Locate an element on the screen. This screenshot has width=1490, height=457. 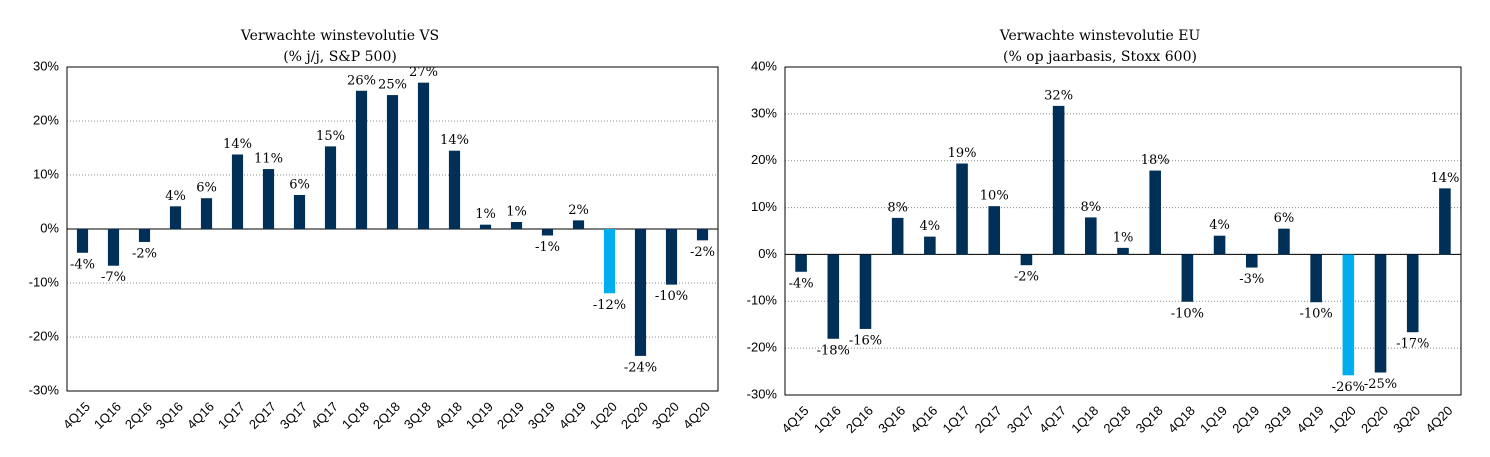
data-label: -26% is located at coordinates (1348, 387).